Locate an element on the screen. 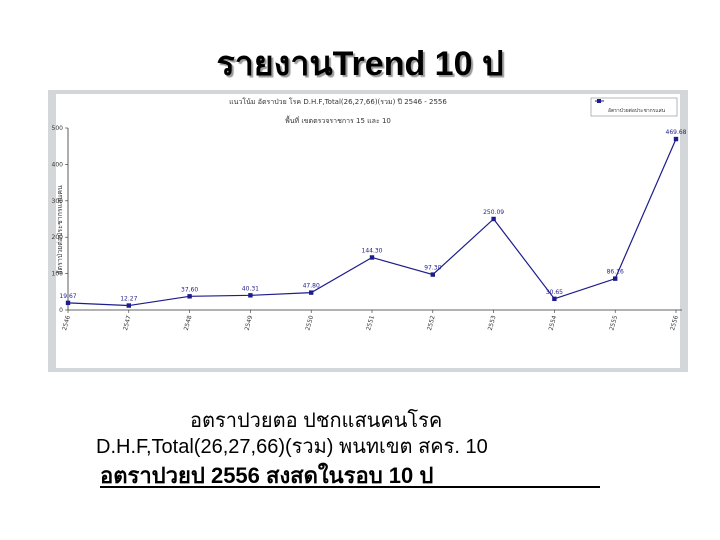 The image size is (720, 540). data-label: 37.60 is located at coordinates (189, 289).